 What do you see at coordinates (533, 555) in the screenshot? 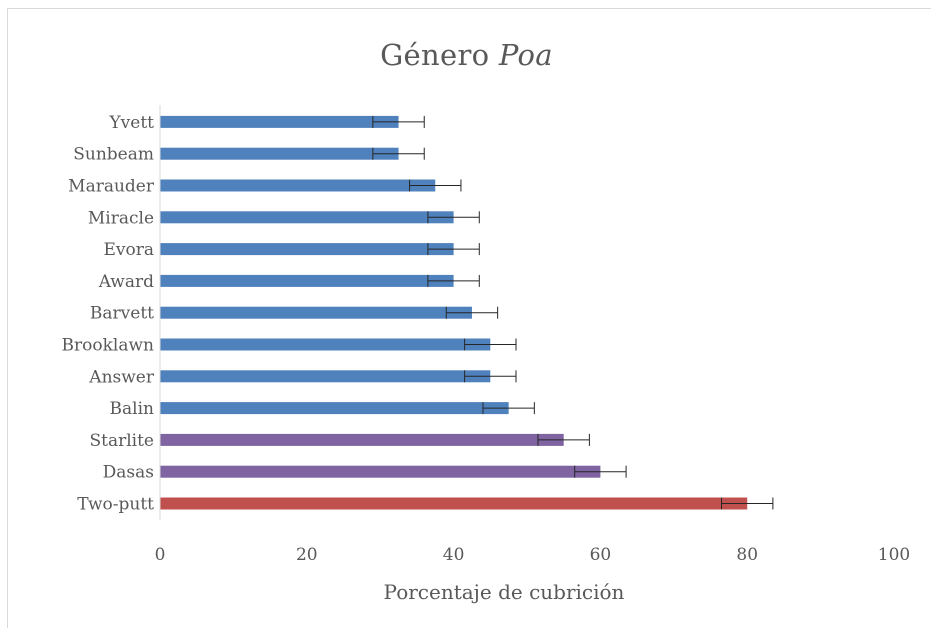
I see `x-tick-labels-group: 0 20 40 60 80 100` at bounding box center [533, 555].